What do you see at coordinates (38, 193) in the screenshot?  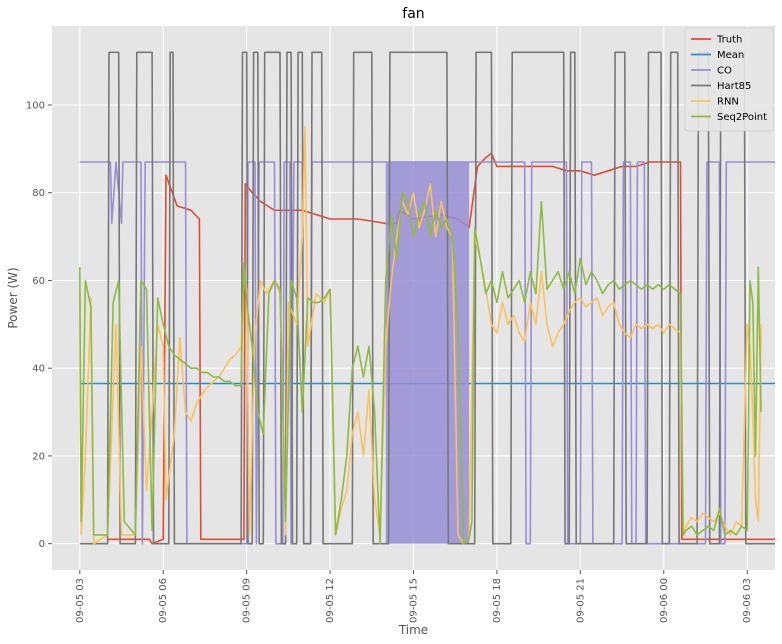 I see `y-tick-label-4: 80` at bounding box center [38, 193].